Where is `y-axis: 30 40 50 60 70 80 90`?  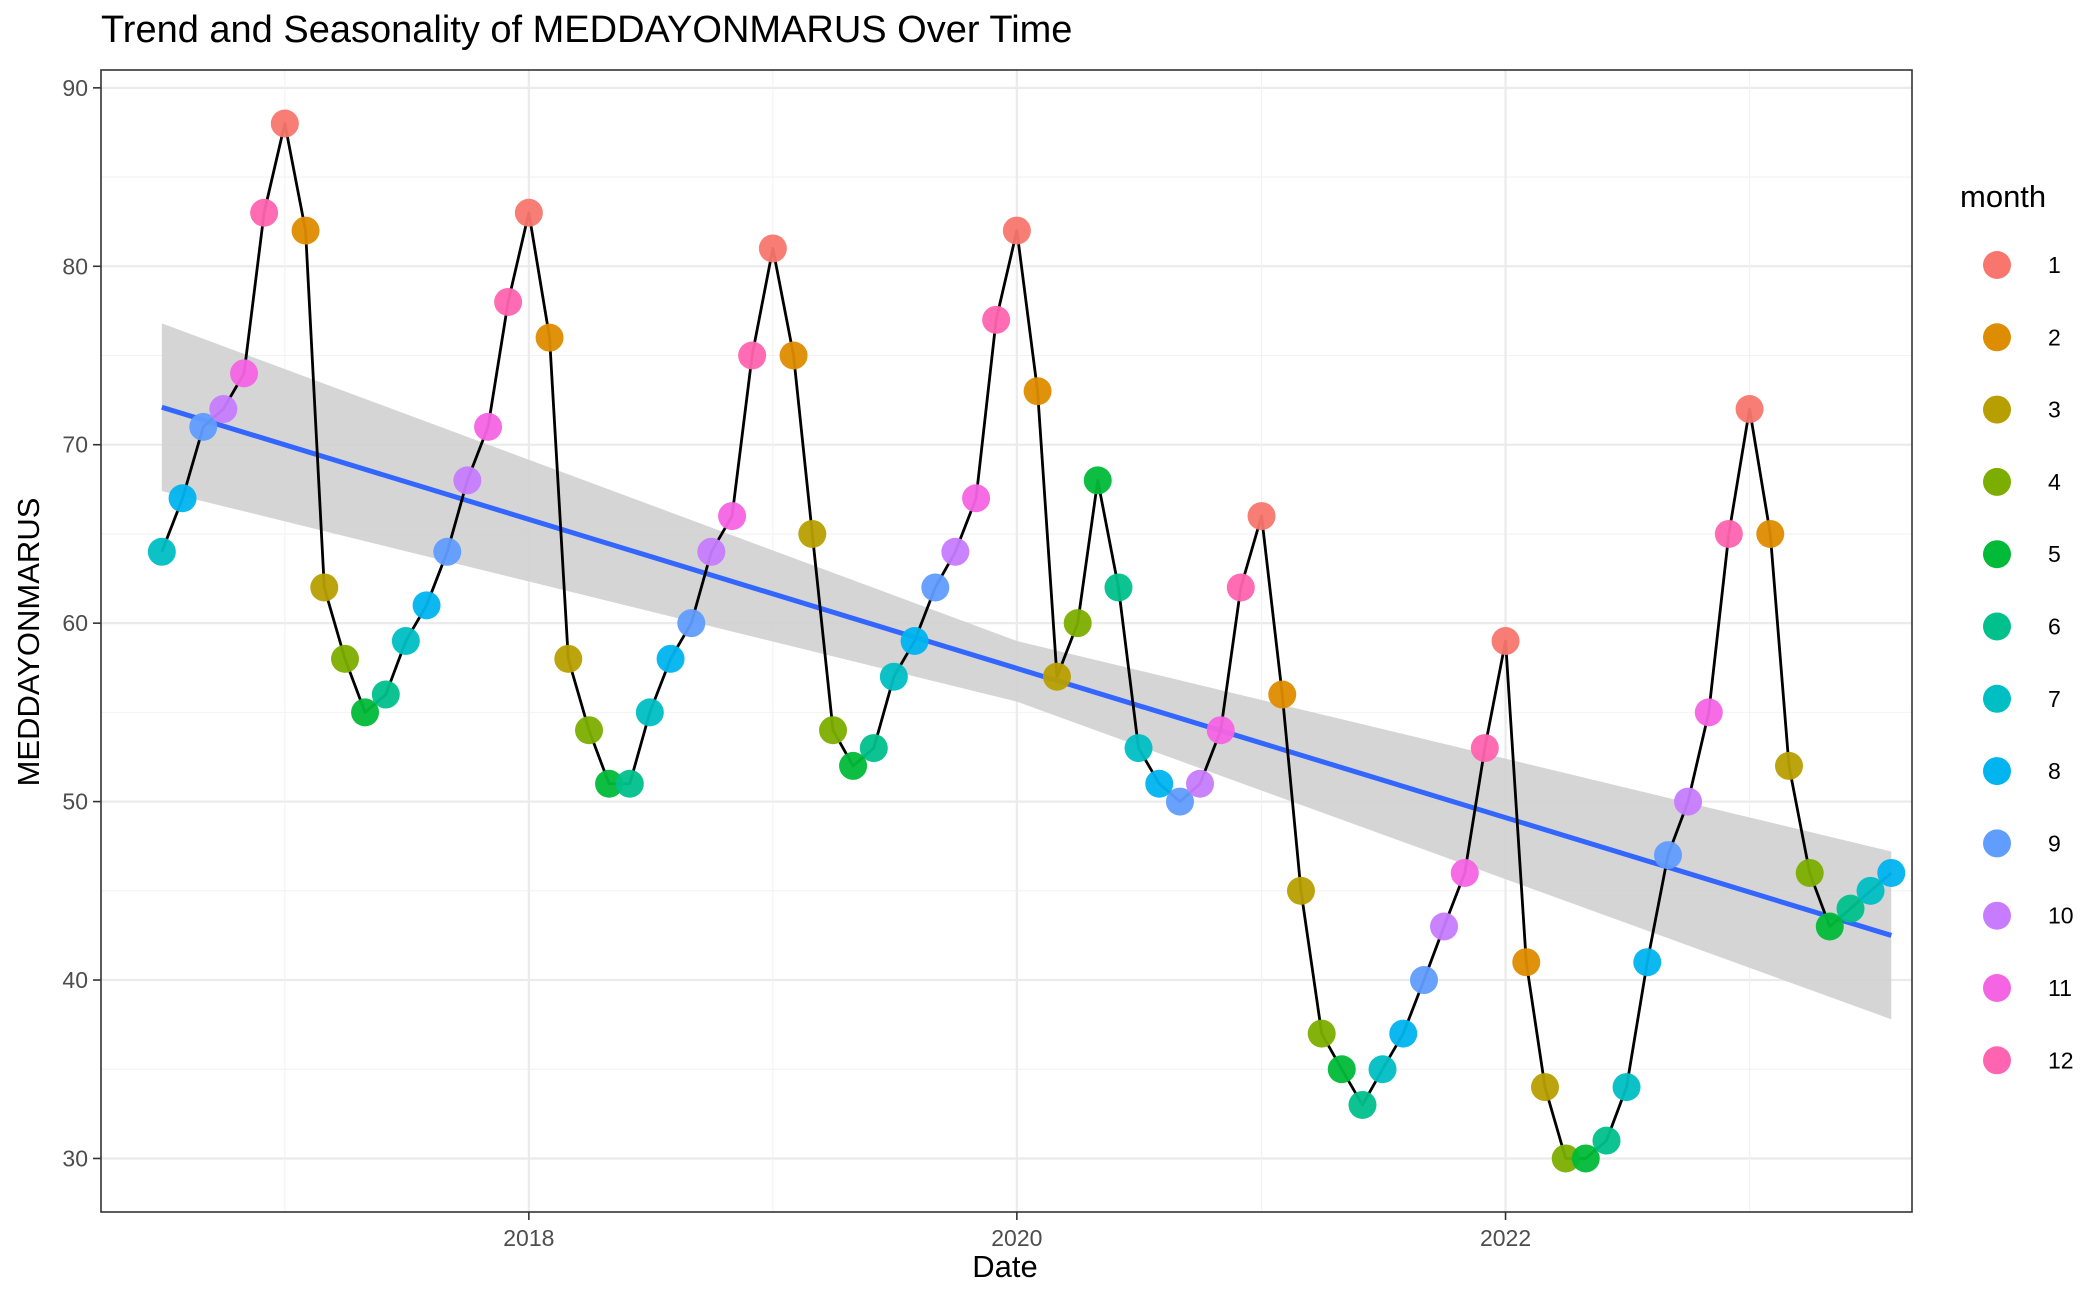
y-axis: 30 40 50 60 70 80 90 is located at coordinates (81, 623).